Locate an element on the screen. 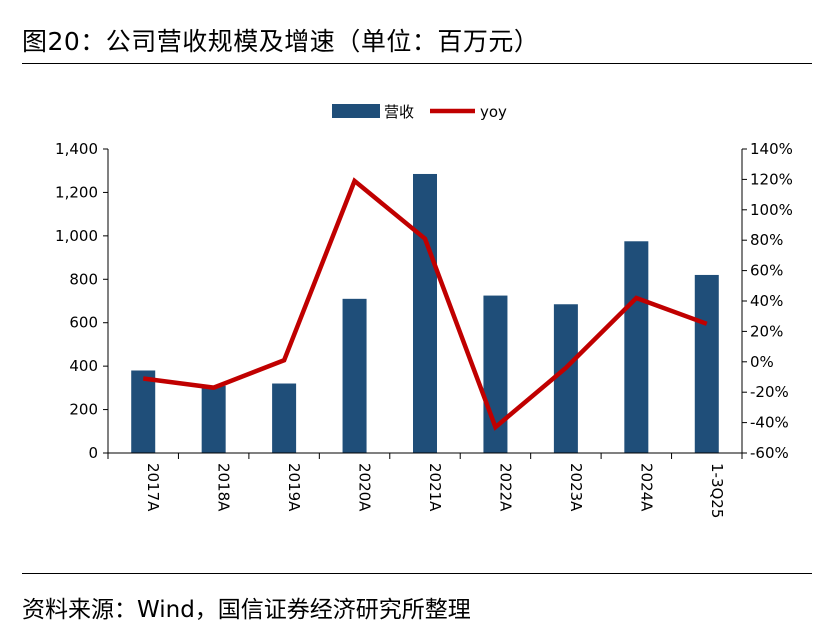 The height and width of the screenshot is (634, 829). x-tick-label: 2022A is located at coordinates (505, 487).